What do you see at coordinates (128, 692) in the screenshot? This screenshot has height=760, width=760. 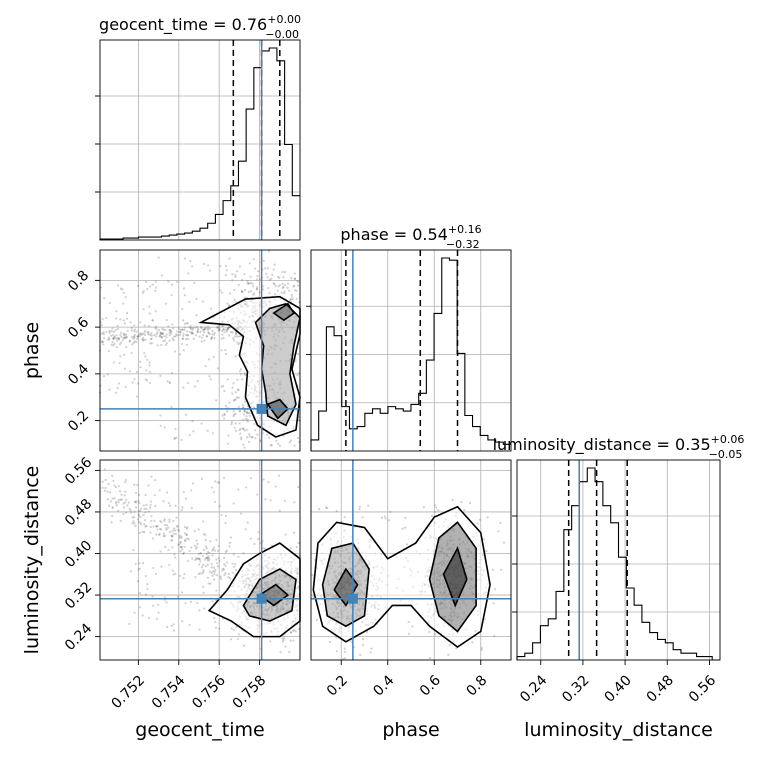 I see `x-tick-label-geocent_time: 0.752` at bounding box center [128, 692].